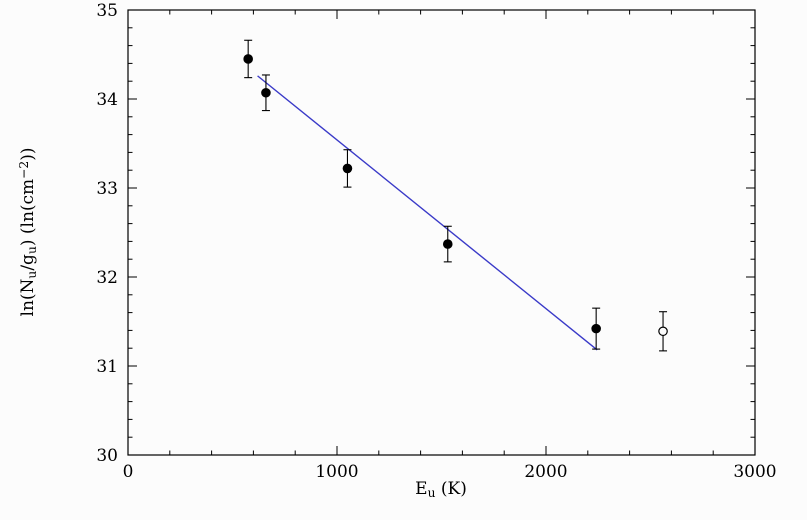 The width and height of the screenshot is (807, 520). Describe the element at coordinates (107, 100) in the screenshot. I see `y-tick-label: 34` at that location.